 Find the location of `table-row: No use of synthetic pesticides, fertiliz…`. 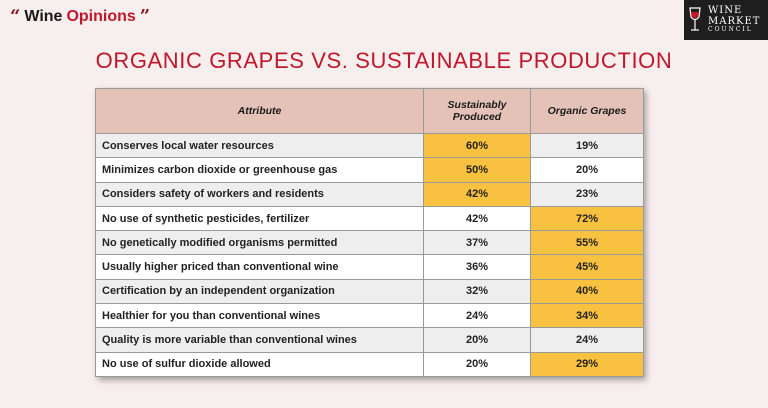

table-row: No use of synthetic pesticides, fertiliz… is located at coordinates (369, 218).